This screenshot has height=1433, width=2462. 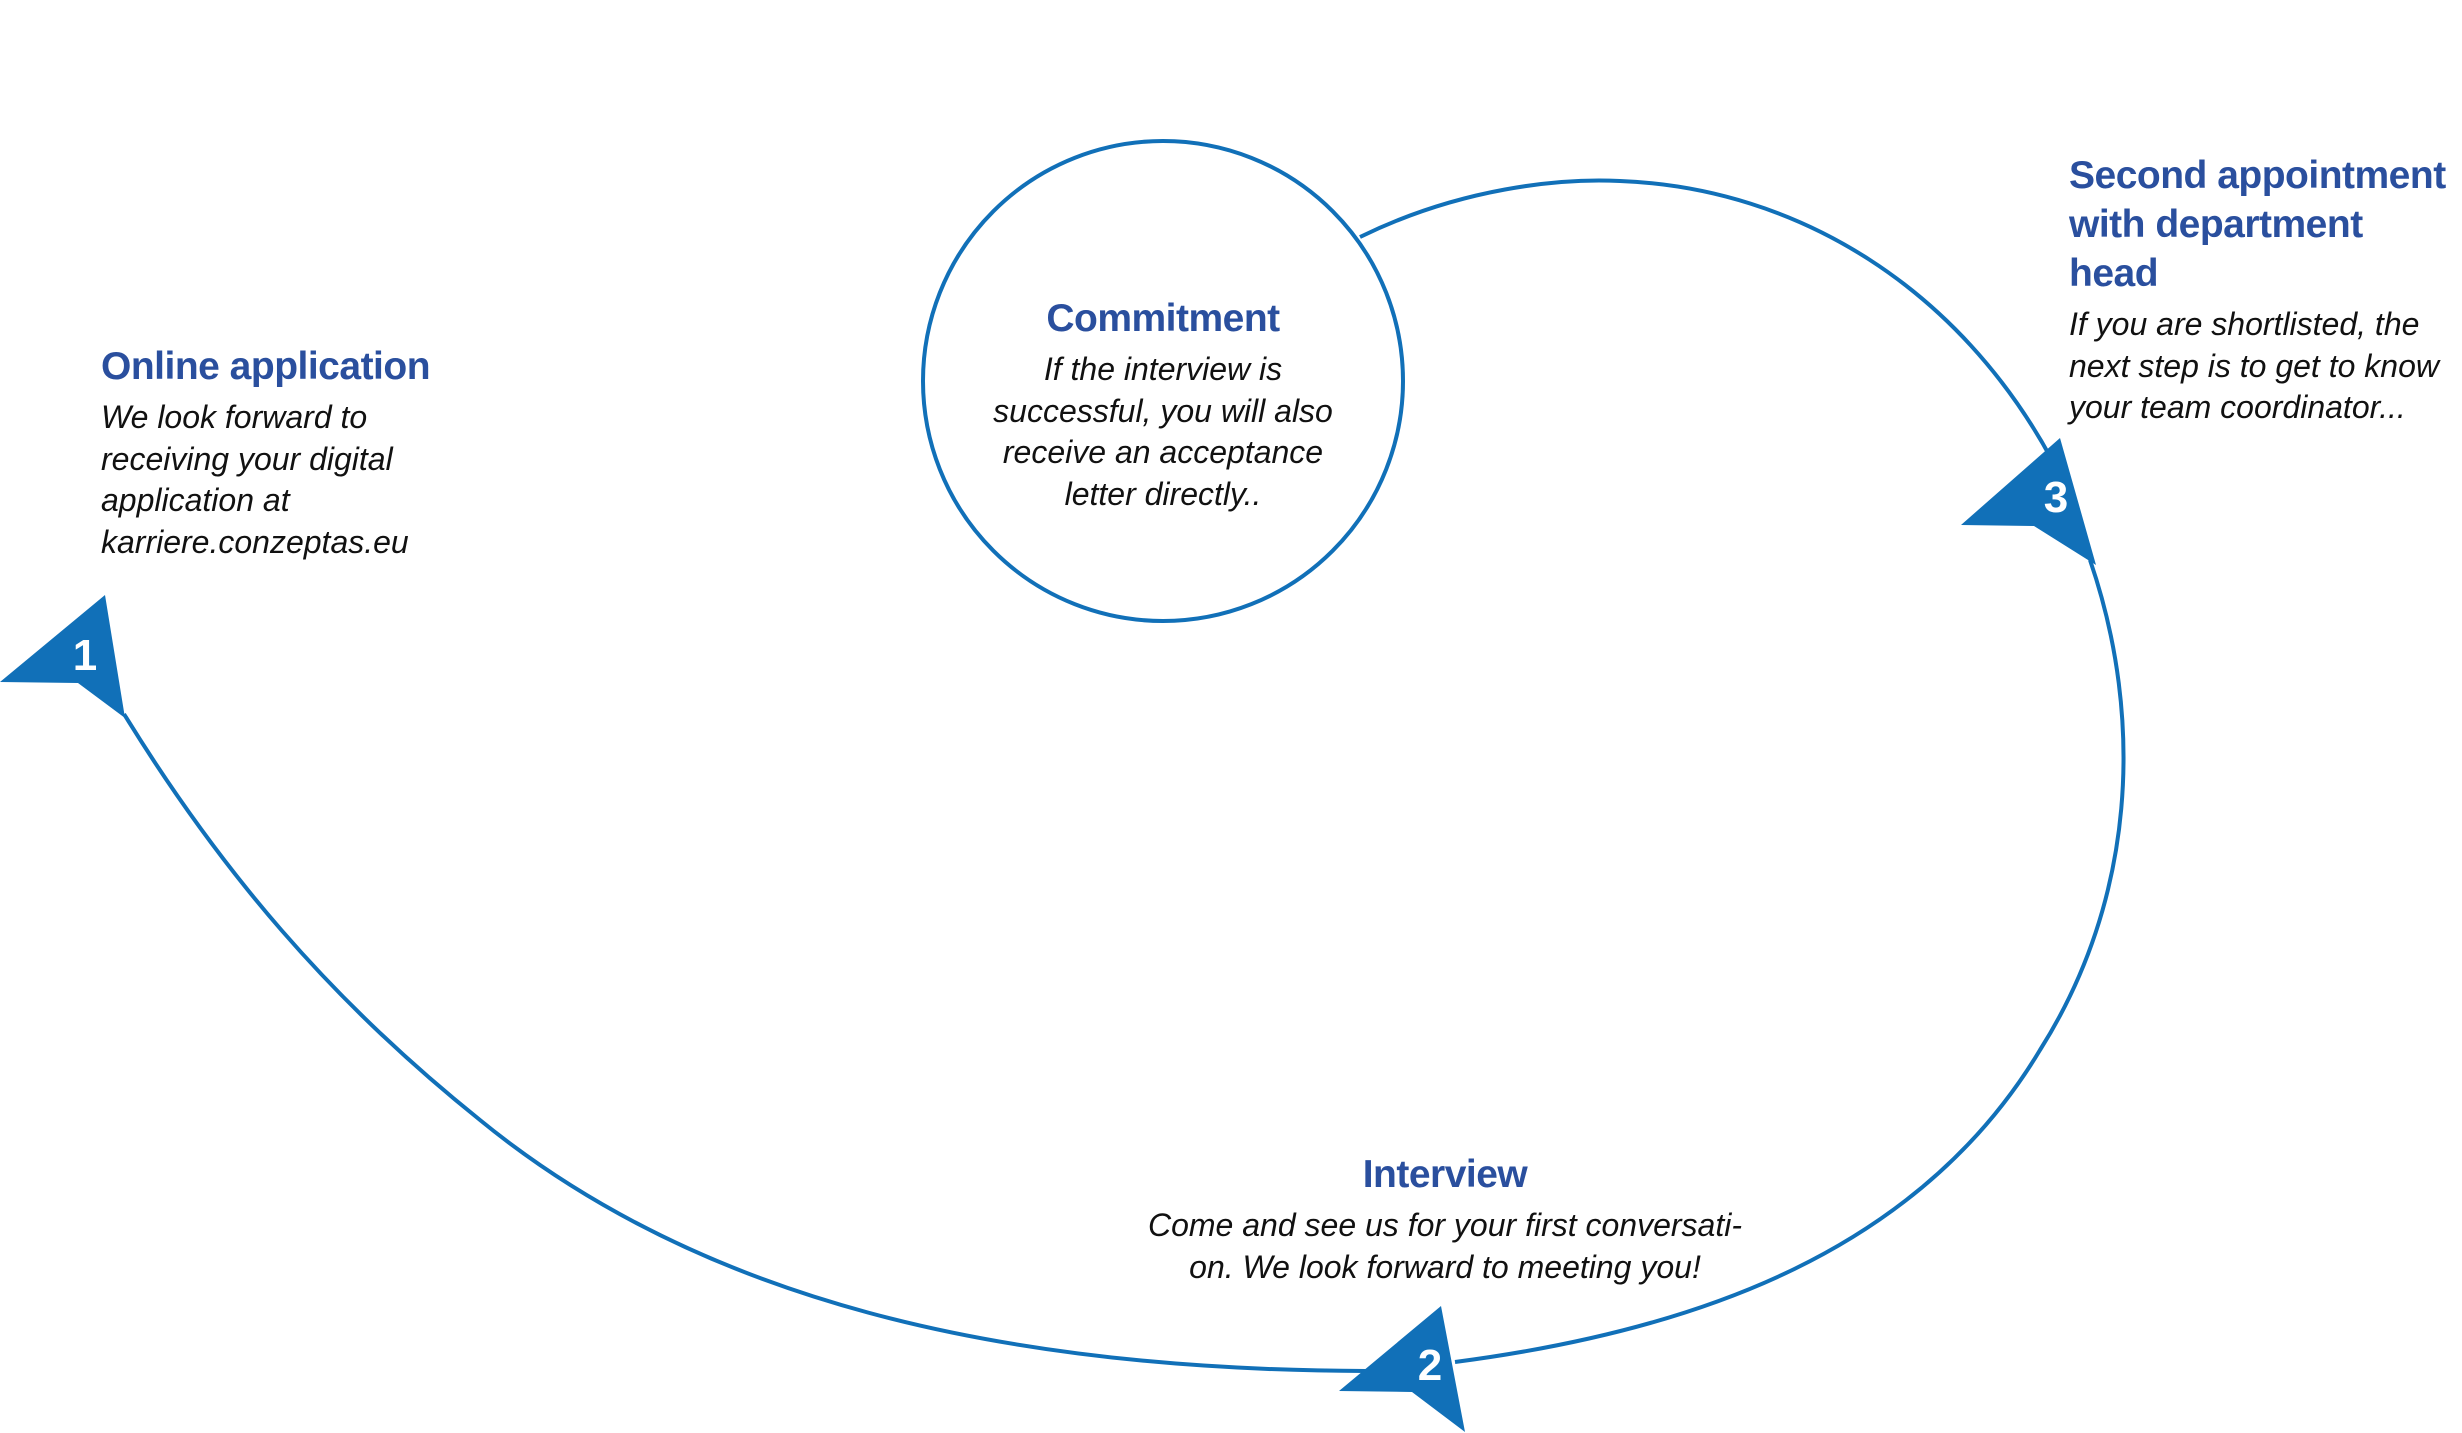 What do you see at coordinates (266, 366) in the screenshot?
I see `step-1-title: Online application` at bounding box center [266, 366].